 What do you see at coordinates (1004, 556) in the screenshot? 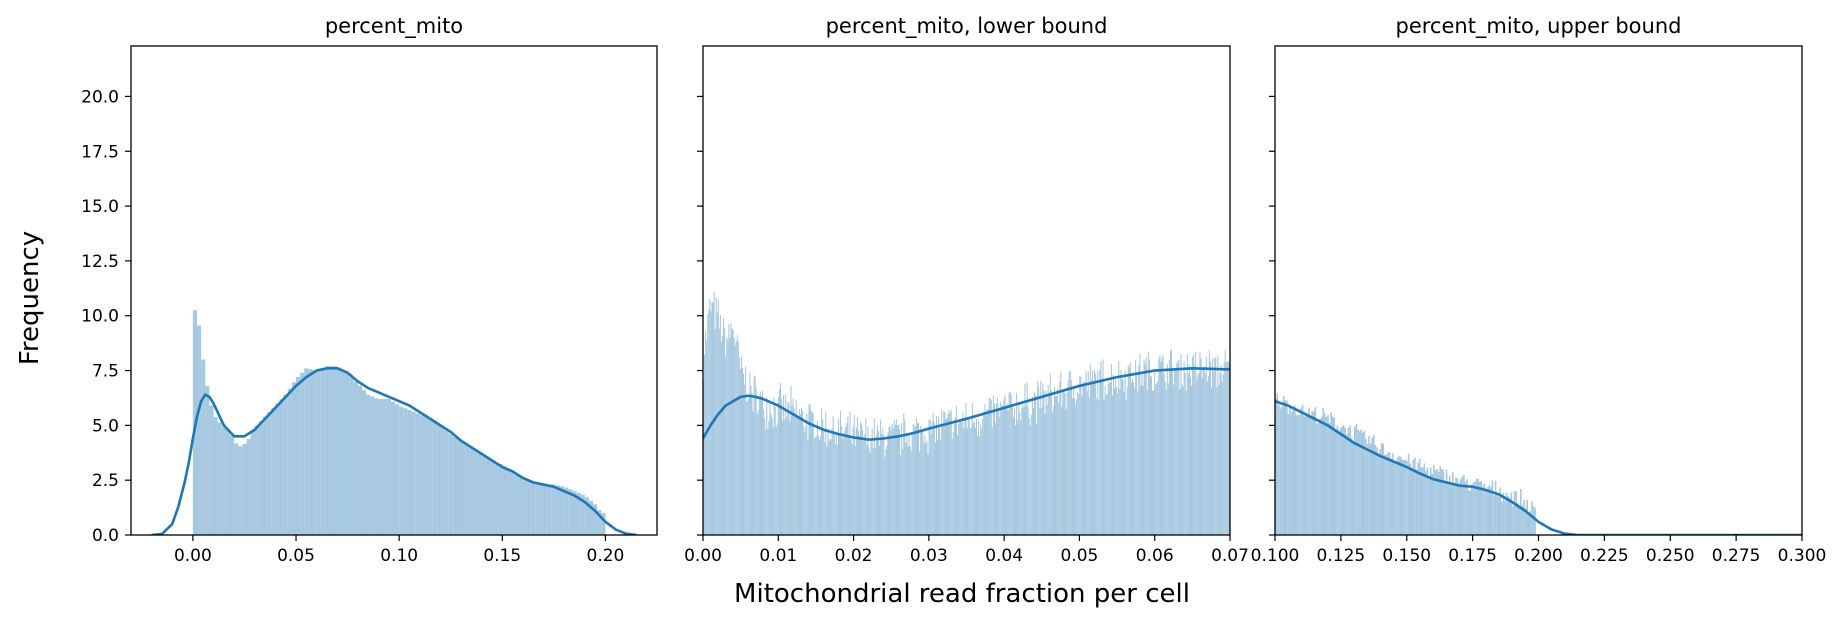
I see `x-tick-label: 0.04` at bounding box center [1004, 556].